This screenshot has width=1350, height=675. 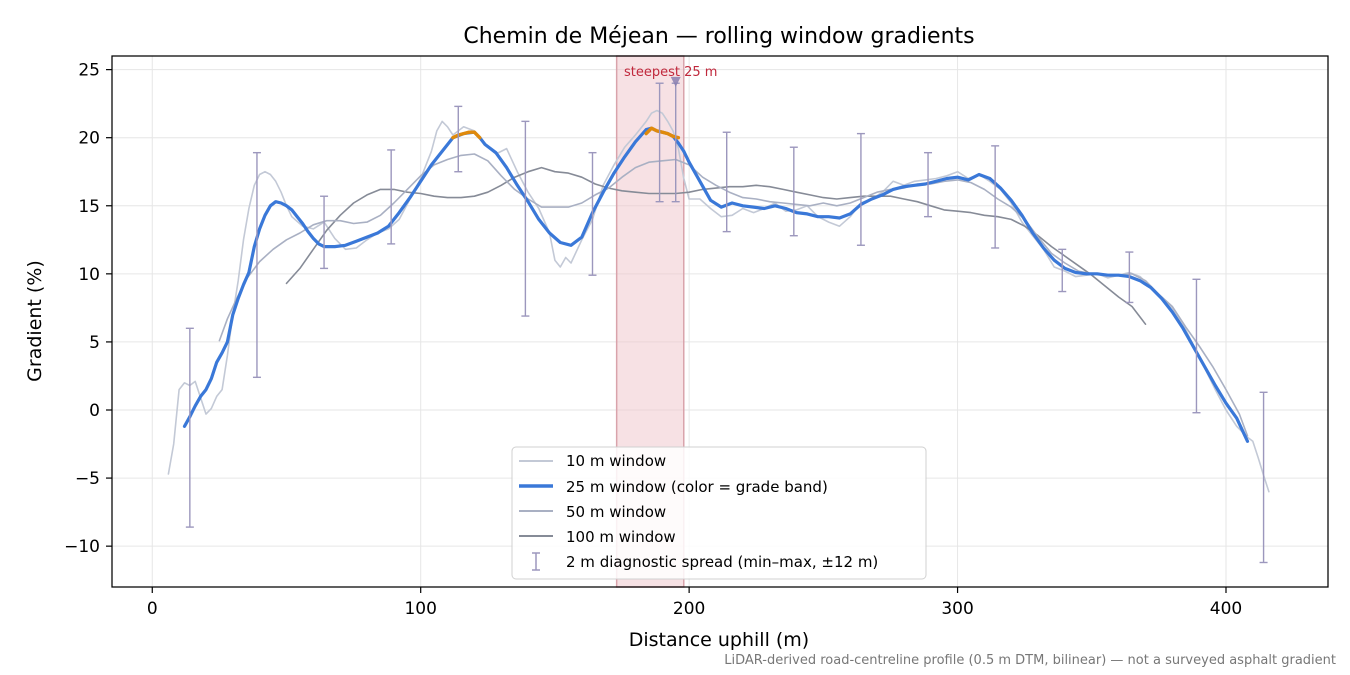 What do you see at coordinates (719, 640) in the screenshot?
I see `x-axis-label: Distance uphill (m)` at bounding box center [719, 640].